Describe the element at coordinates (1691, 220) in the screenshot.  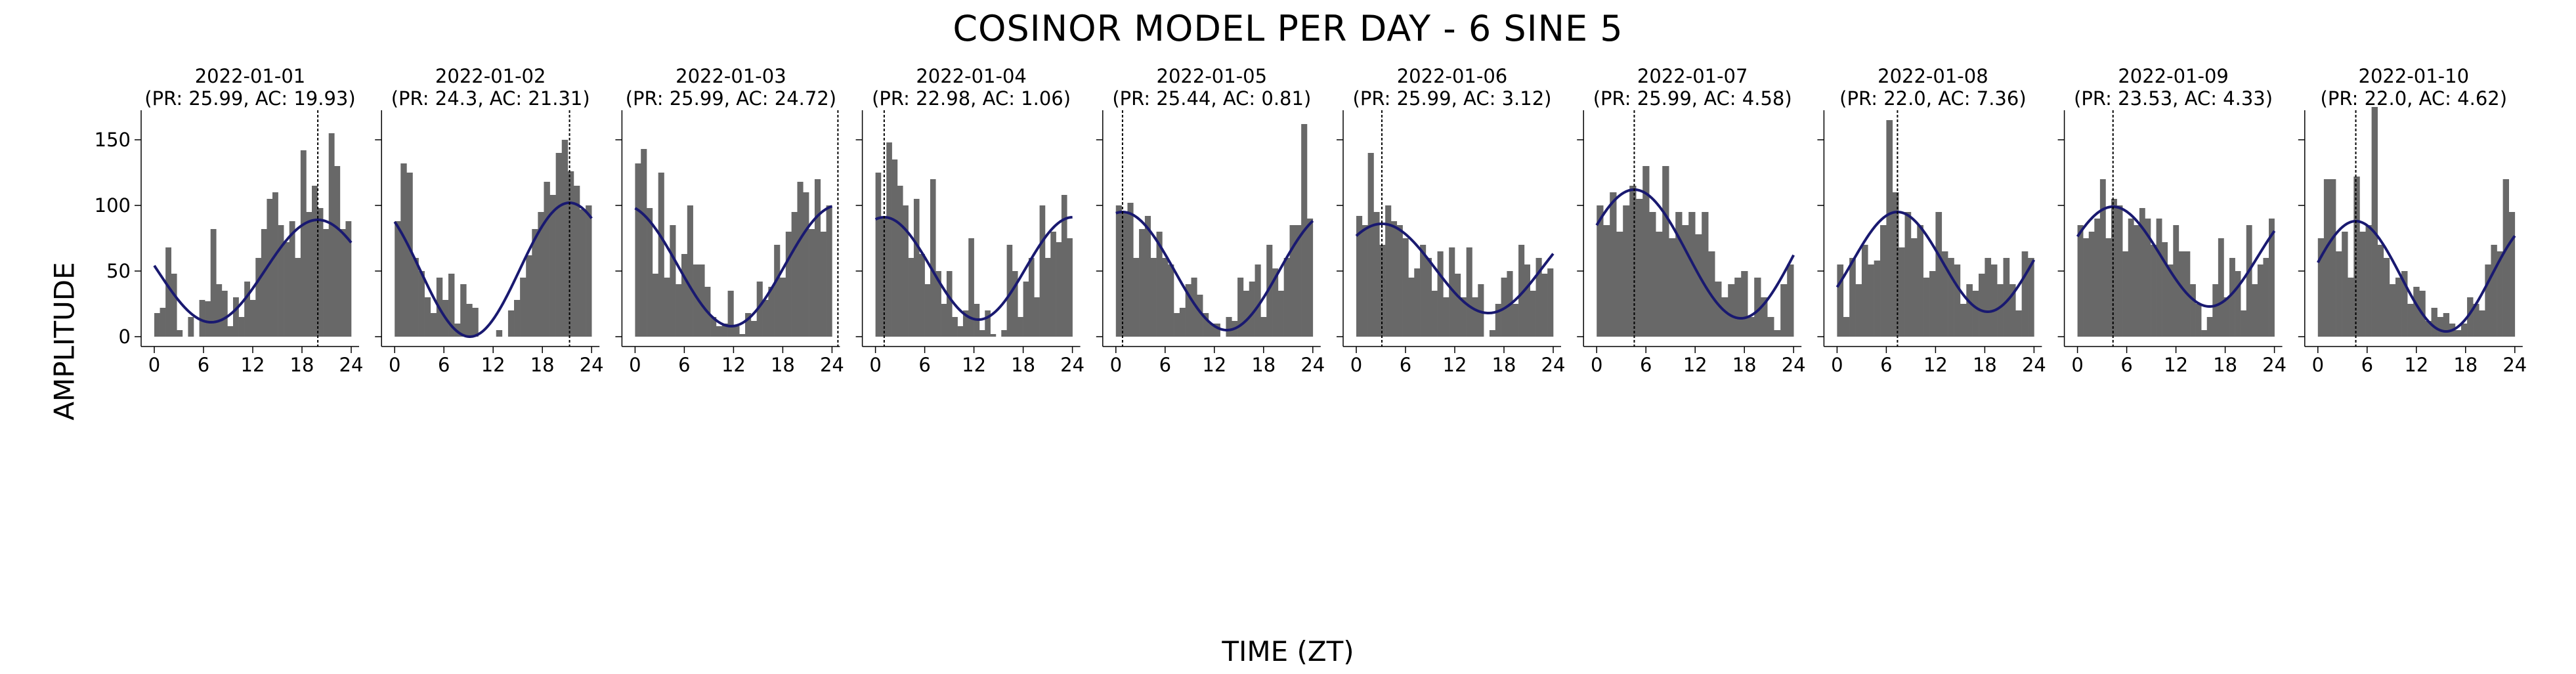
I see `day-panel: 0 6 12 18 24 2022-01-07(PR: 25.99, AC: 4.58)` at that location.